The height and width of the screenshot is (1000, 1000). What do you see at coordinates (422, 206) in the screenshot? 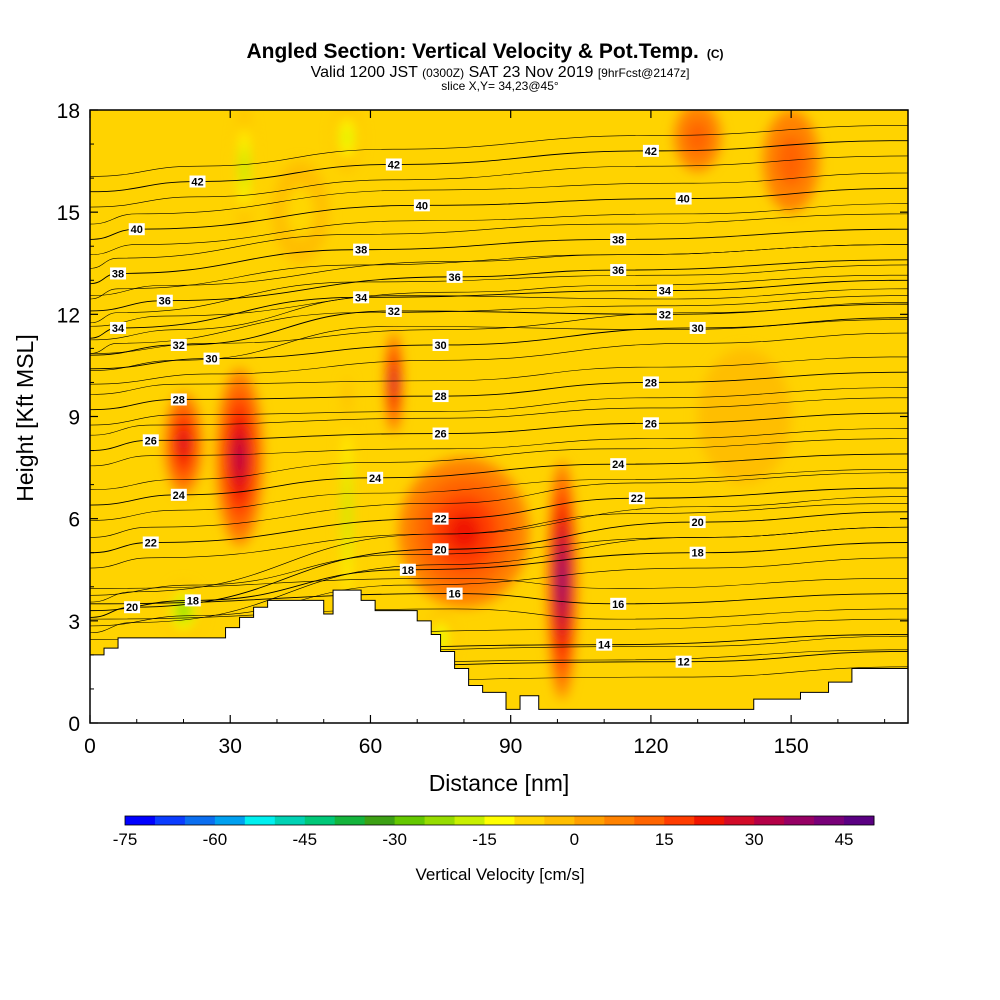
I see `isentrope-label-text: 40` at bounding box center [422, 206].